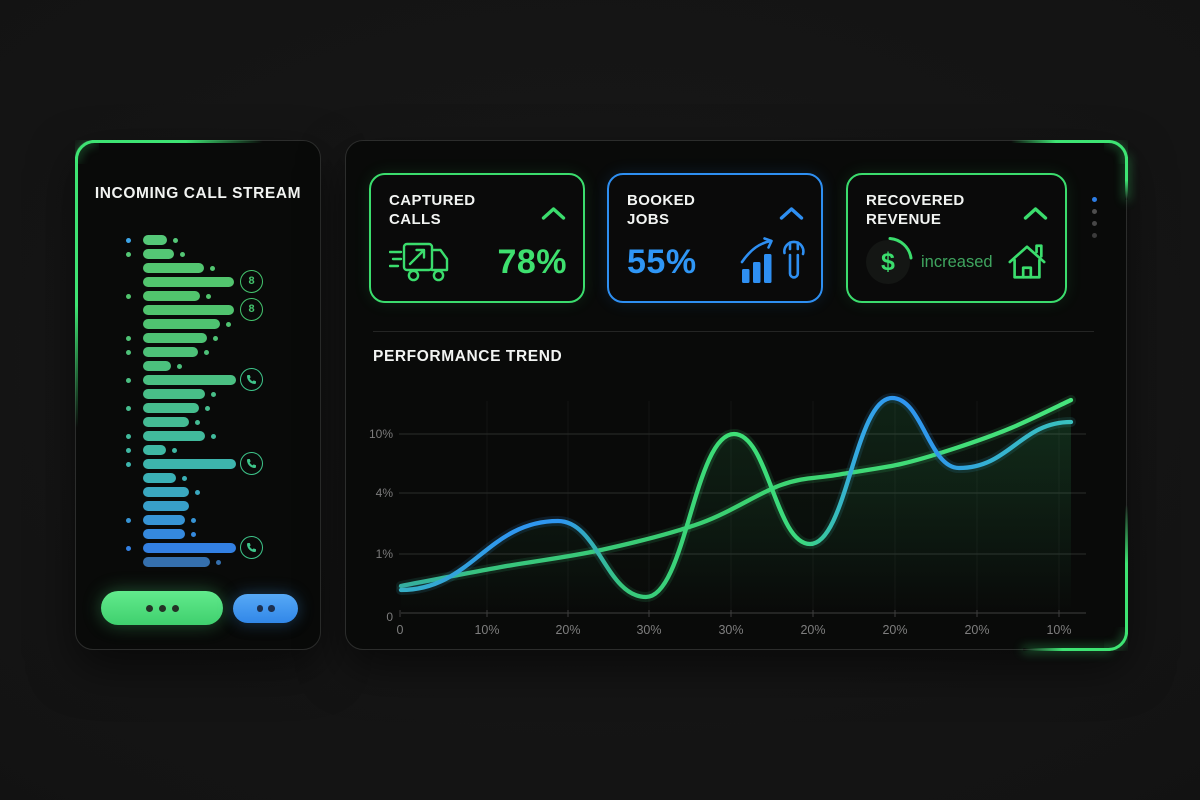 The height and width of the screenshot is (800, 1200). I want to click on card-title: RECOVERED REVENUE, so click(915, 210).